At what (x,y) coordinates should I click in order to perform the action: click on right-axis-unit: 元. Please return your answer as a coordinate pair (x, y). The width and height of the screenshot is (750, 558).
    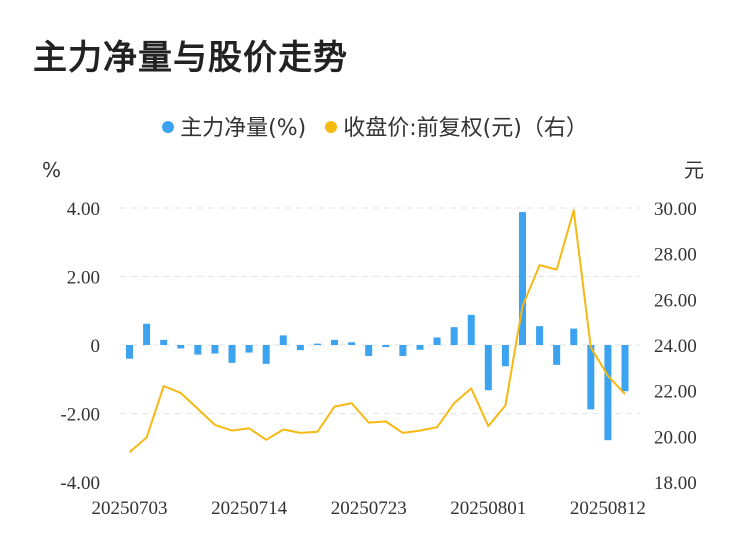
    Looking at the image, I should click on (694, 170).